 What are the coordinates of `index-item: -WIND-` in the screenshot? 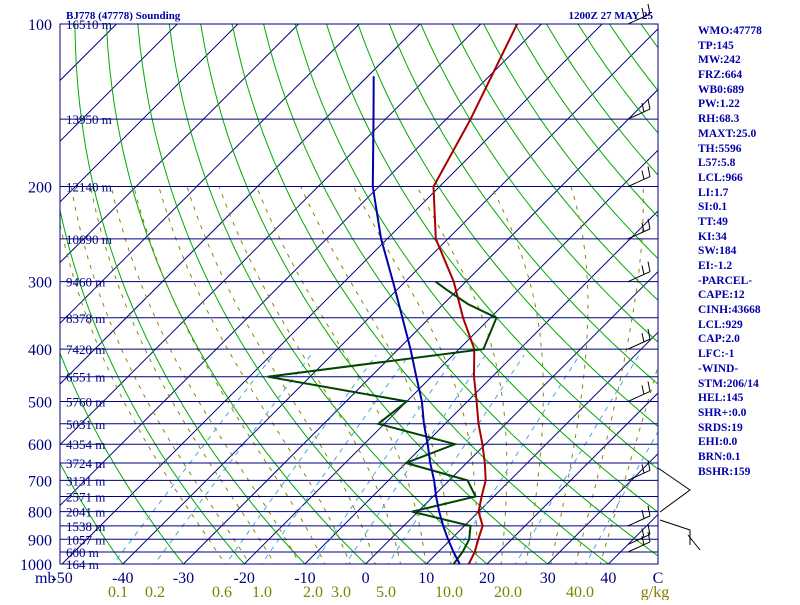 It's located at (748, 369).